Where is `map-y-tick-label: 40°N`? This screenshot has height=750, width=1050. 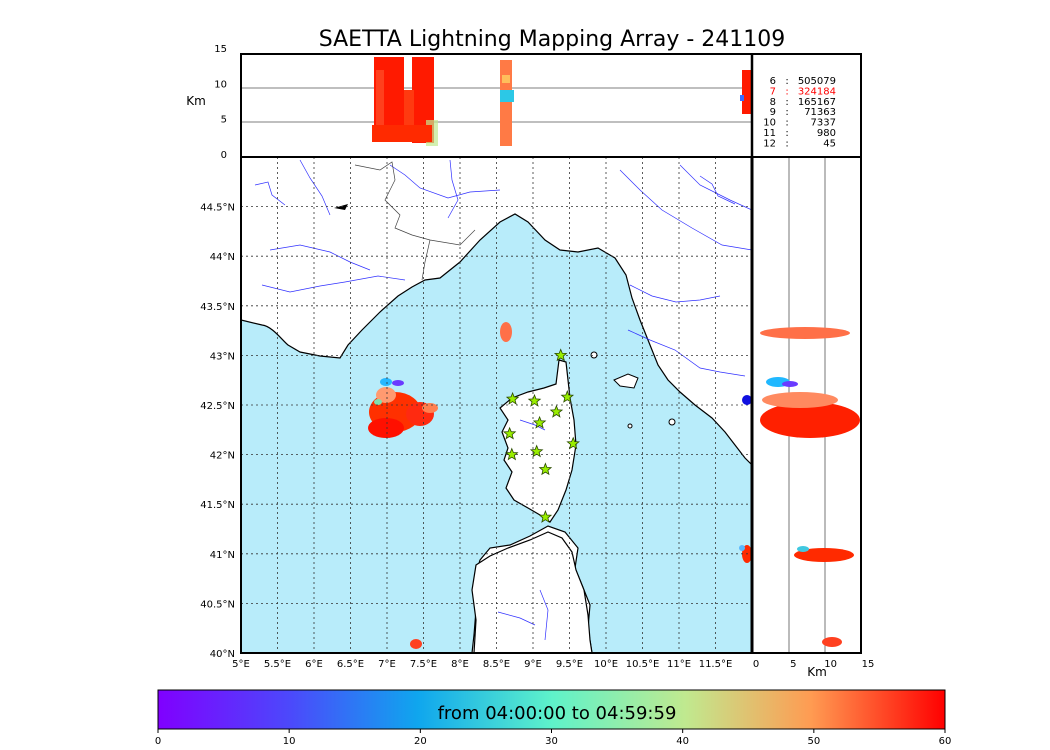 map-y-tick-label: 40°N is located at coordinates (222, 654).